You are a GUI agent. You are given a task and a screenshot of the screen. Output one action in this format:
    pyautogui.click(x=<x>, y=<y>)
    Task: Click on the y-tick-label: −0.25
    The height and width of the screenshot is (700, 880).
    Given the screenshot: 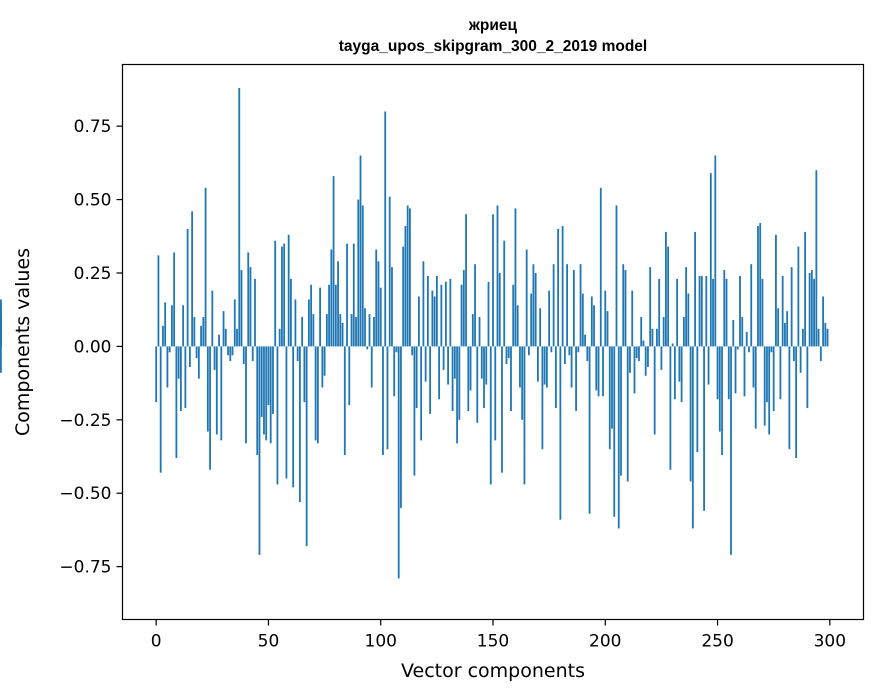 What is the action you would take?
    pyautogui.click(x=85, y=421)
    